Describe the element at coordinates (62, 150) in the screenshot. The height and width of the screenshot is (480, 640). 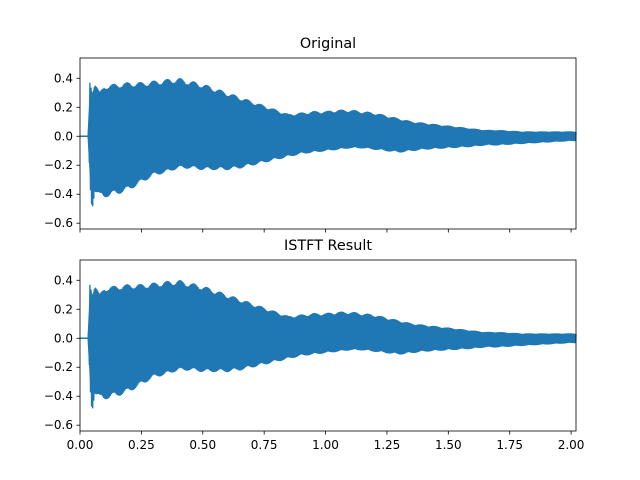
I see `y-ticks-original: 0.4 0.2 0.0 −0.2 −0.4 −0.6` at that location.